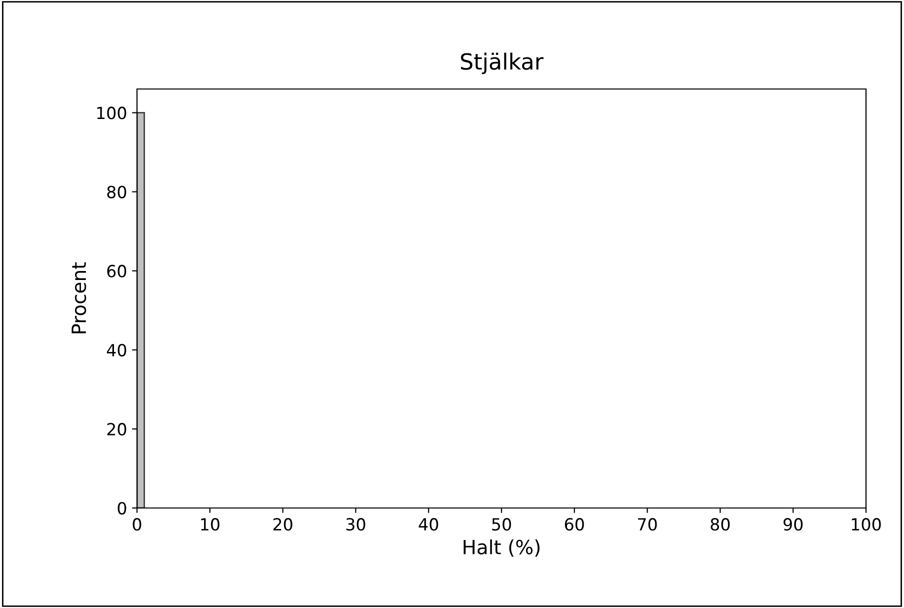 Image resolution: width=904 pixels, height=608 pixels. Describe the element at coordinates (116, 429) in the screenshot. I see `y-tick-label: 20` at that location.